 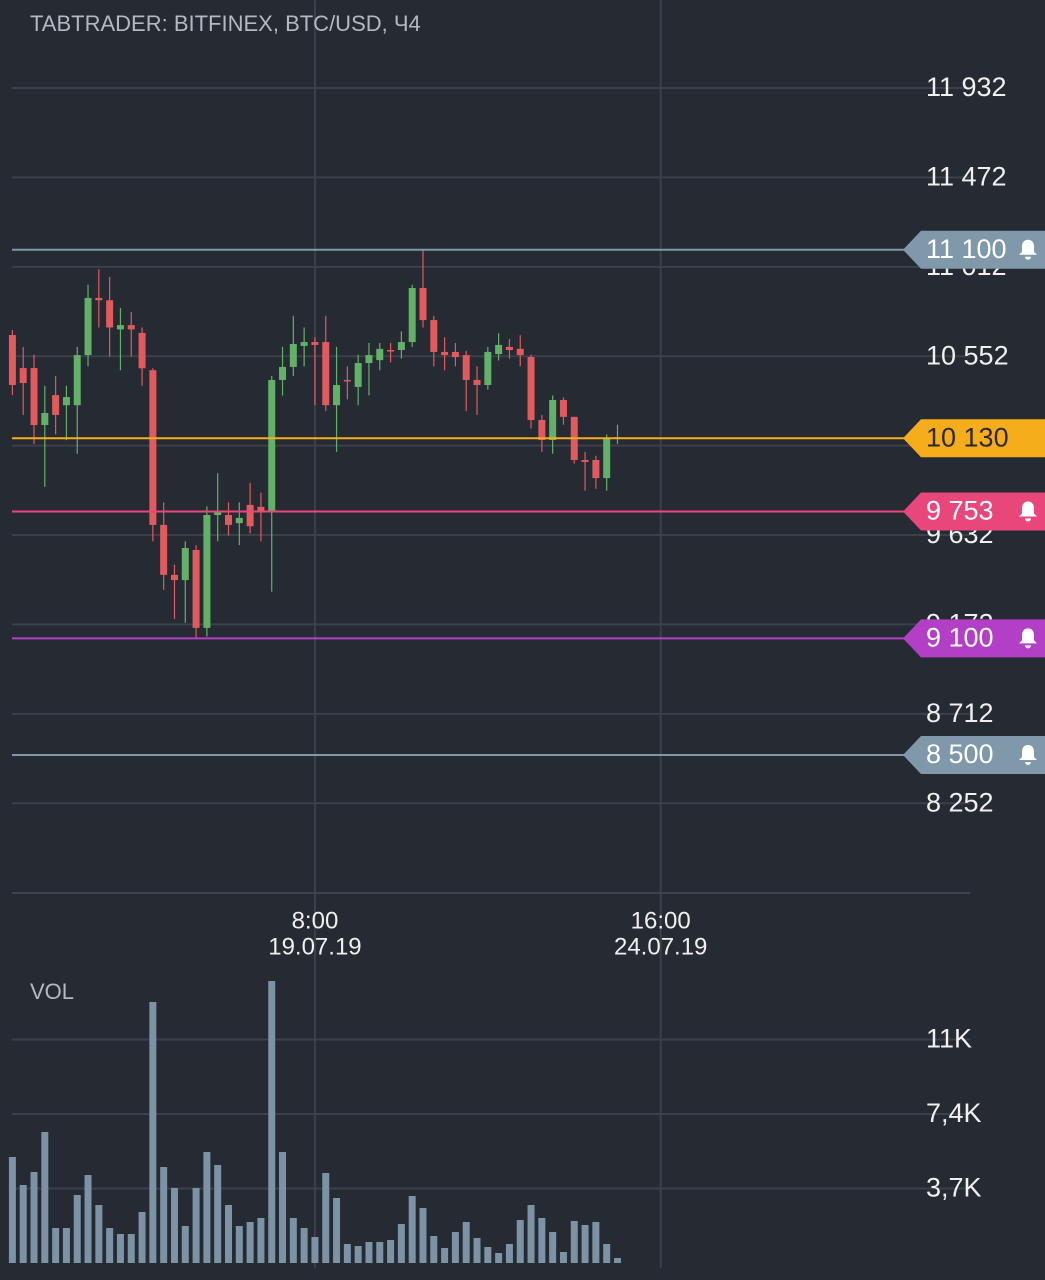 I want to click on y-tick-label: 11 472, so click(x=966, y=177).